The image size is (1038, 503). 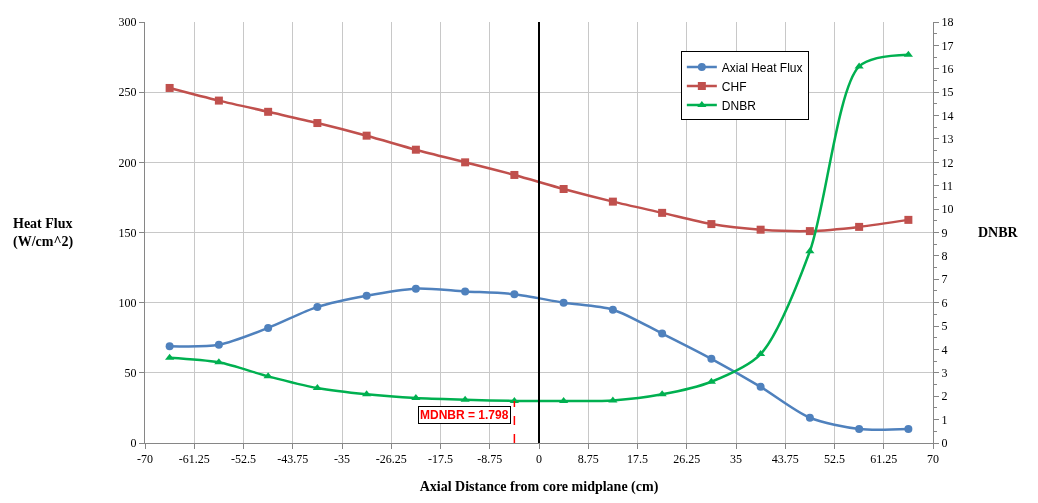 What do you see at coordinates (944, 419) in the screenshot?
I see `y2-tick-label: 1` at bounding box center [944, 419].